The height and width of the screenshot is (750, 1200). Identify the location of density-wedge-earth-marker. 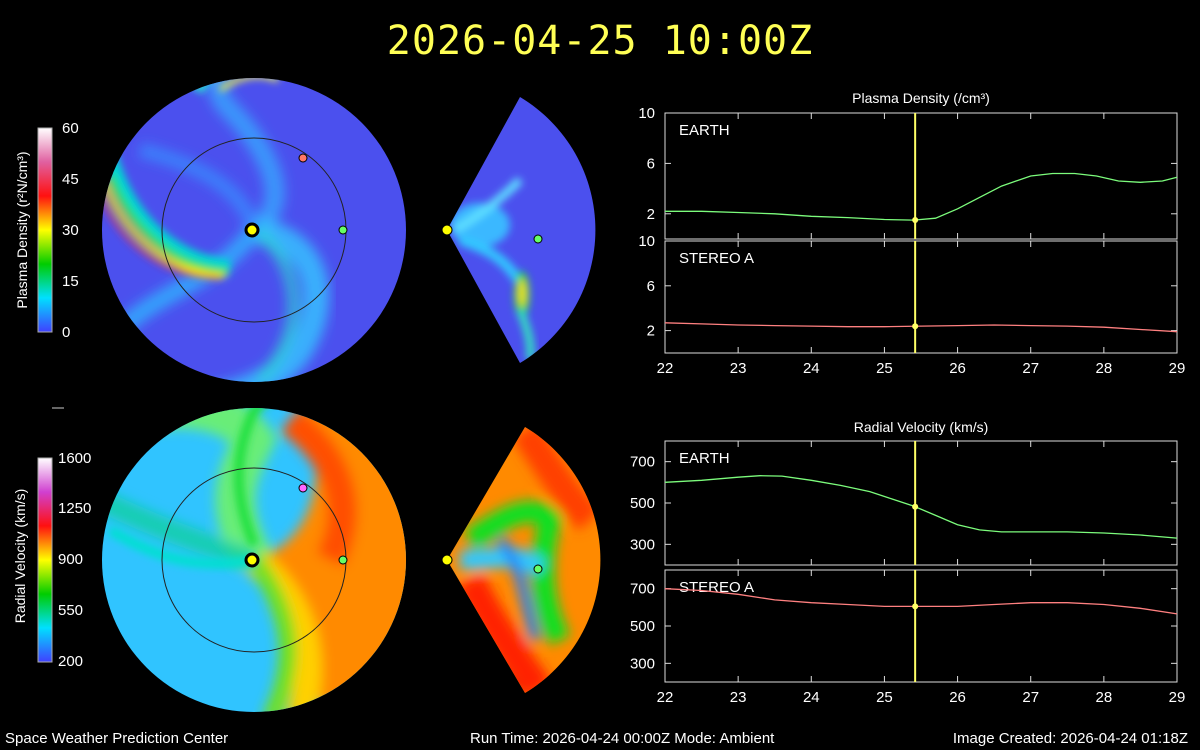
(538, 239).